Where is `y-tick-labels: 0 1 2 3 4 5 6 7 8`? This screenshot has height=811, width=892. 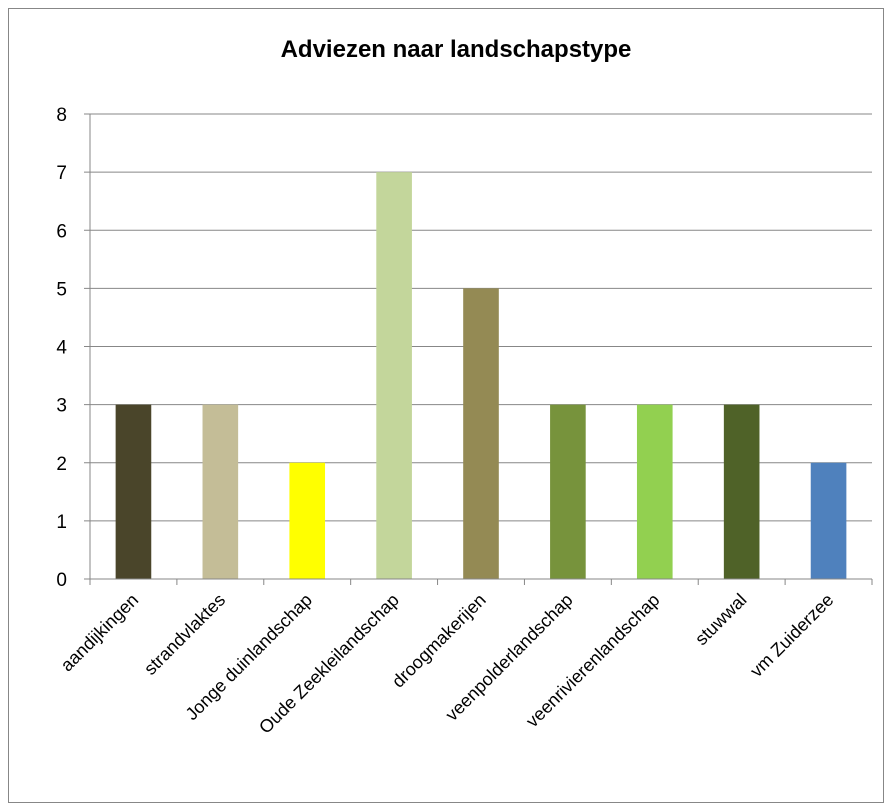
y-tick-labels: 0 1 2 3 4 5 6 7 8 is located at coordinates (61, 348).